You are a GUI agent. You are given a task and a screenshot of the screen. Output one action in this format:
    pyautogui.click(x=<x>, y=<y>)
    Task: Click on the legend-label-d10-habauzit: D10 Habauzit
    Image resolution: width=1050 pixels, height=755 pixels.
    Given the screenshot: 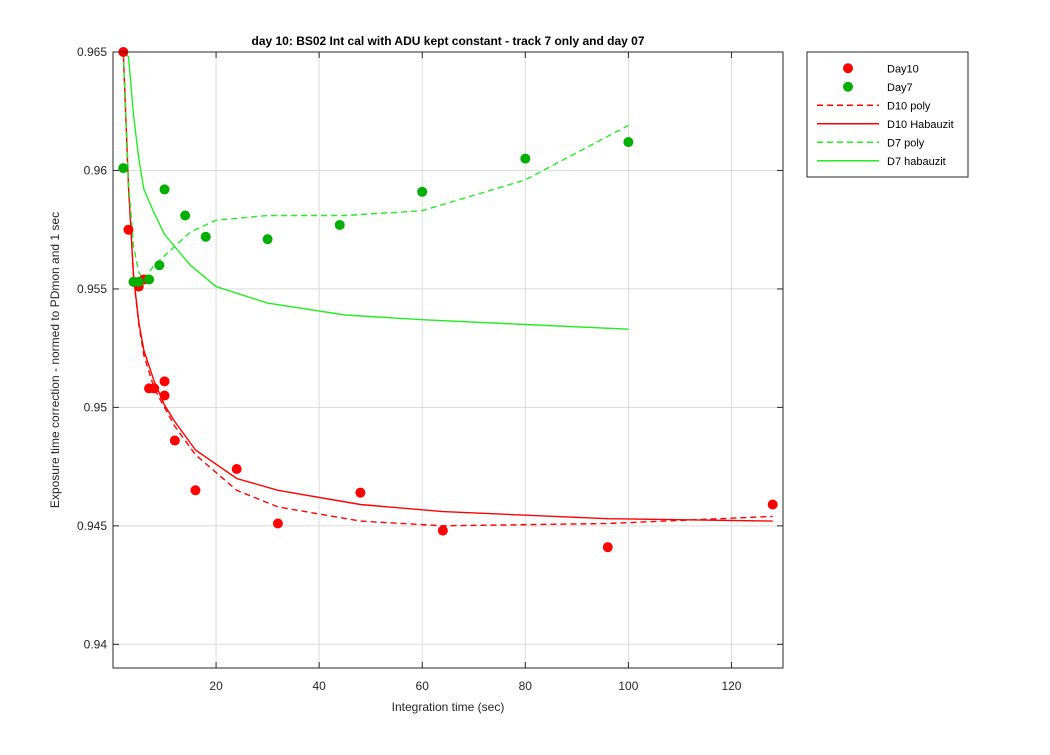 What is the action you would take?
    pyautogui.click(x=920, y=125)
    